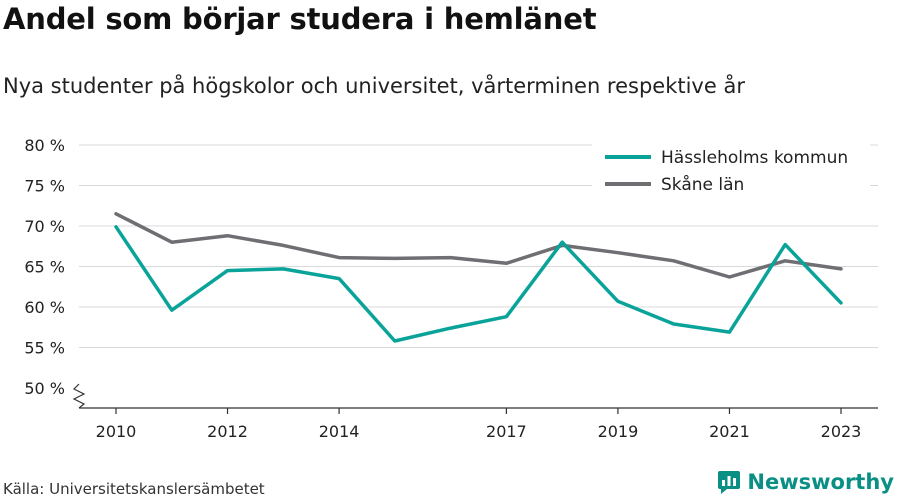  I want to click on brand: Newsworthy, so click(805, 482).